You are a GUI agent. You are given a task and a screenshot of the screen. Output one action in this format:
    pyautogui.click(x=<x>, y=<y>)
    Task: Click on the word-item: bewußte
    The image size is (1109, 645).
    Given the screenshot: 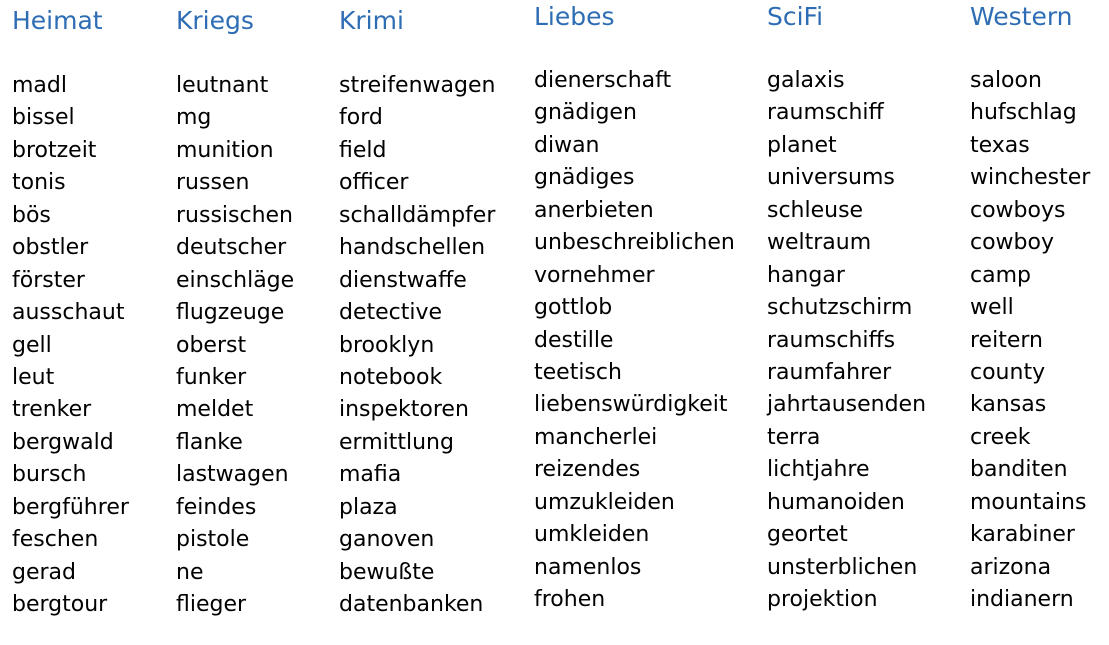 What is the action you would take?
    pyautogui.click(x=387, y=572)
    